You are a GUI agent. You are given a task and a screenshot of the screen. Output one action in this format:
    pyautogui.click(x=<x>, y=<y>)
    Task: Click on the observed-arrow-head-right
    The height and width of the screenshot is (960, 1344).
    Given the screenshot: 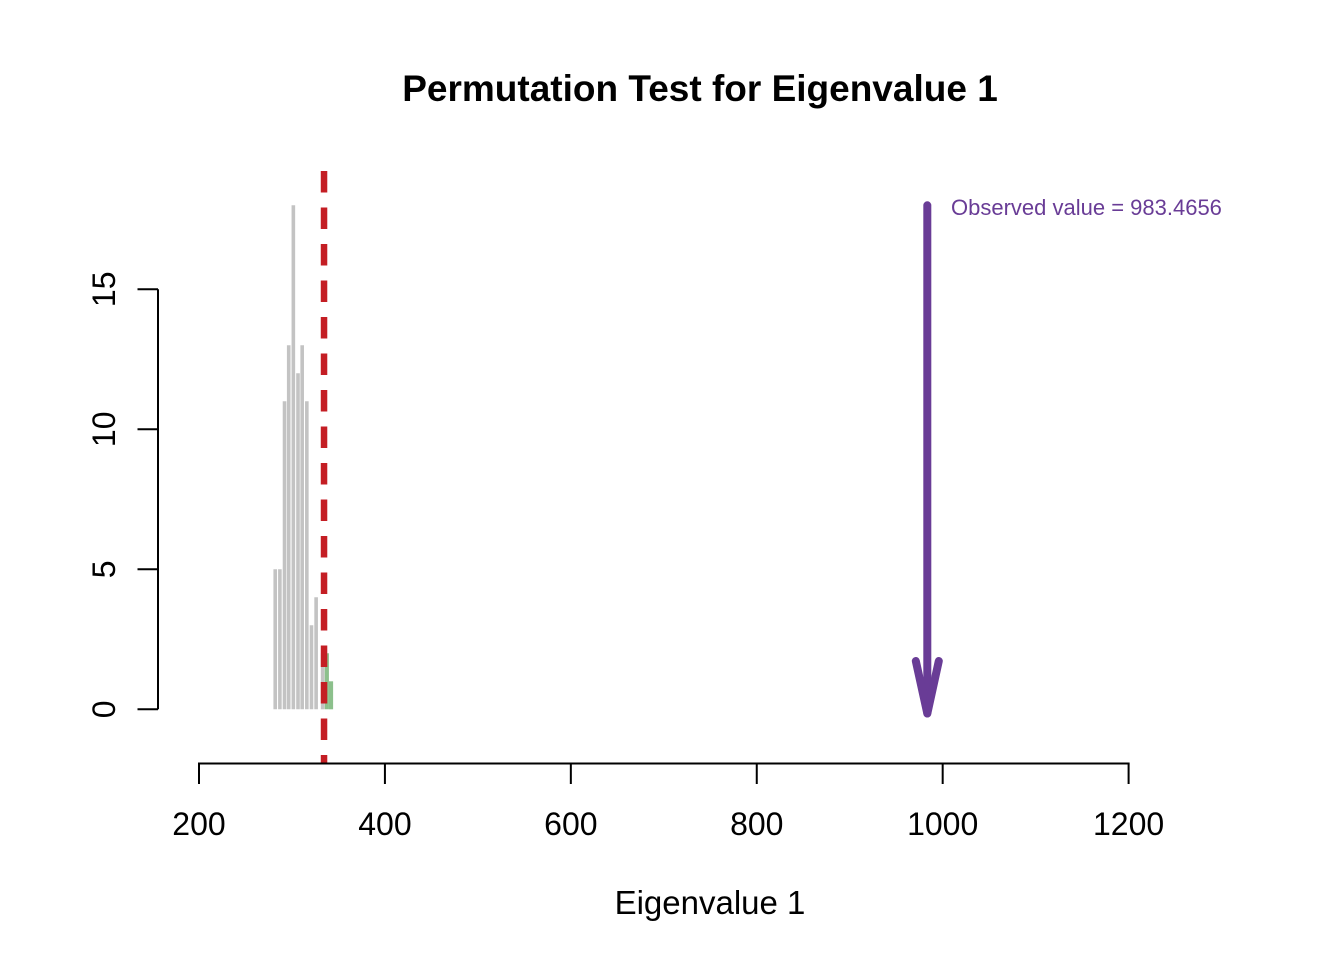 What is the action you would take?
    pyautogui.click(x=933, y=687)
    